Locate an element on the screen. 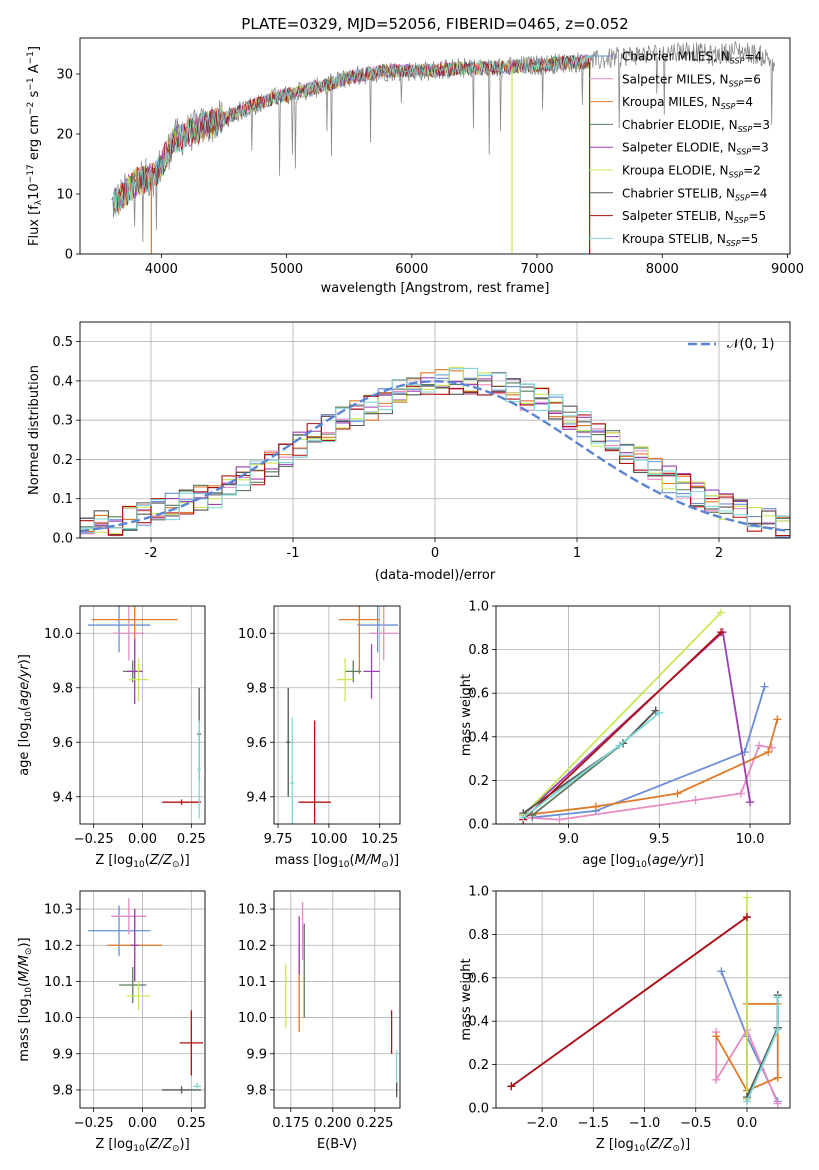 The width and height of the screenshot is (819, 1170). y-tick-label: 10.2 is located at coordinates (58, 946).